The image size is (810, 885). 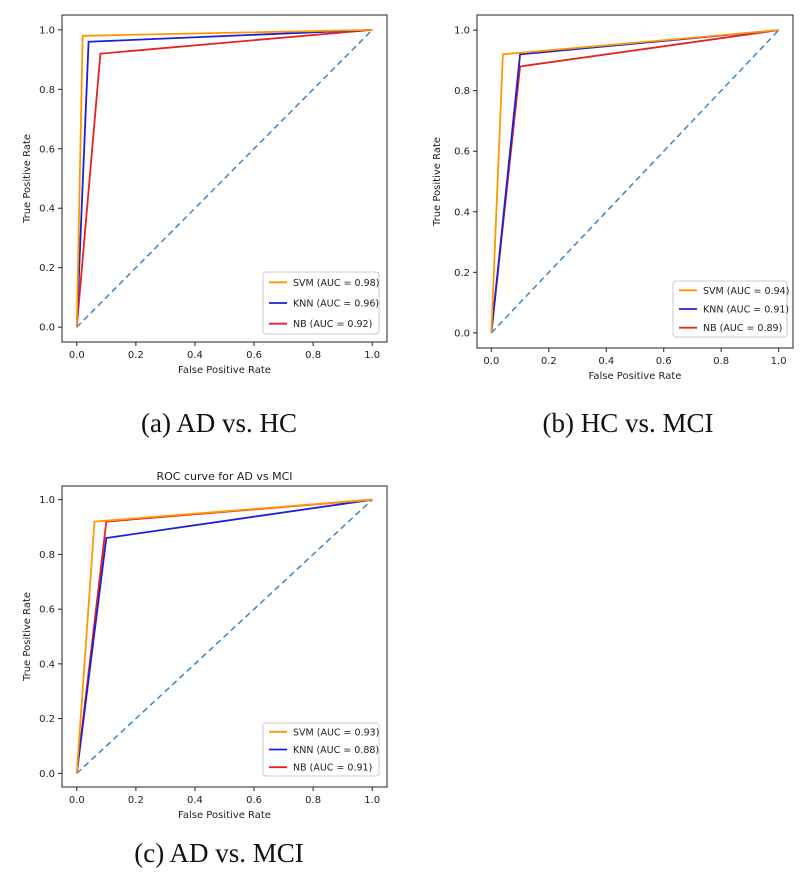 What do you see at coordinates (746, 291) in the screenshot?
I see `legend-label: SVM (AUC = 0.94)` at bounding box center [746, 291].